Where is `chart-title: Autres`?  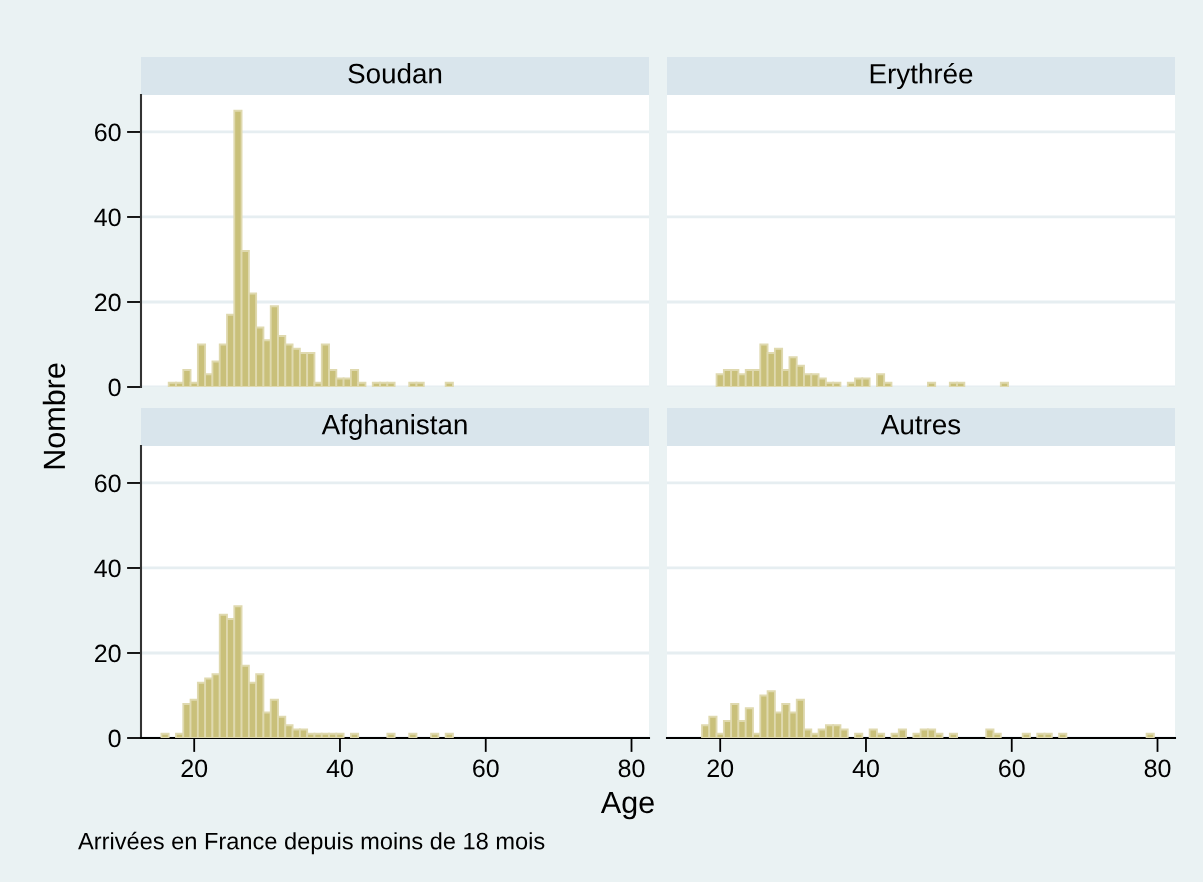 chart-title: Autres is located at coordinates (920, 425).